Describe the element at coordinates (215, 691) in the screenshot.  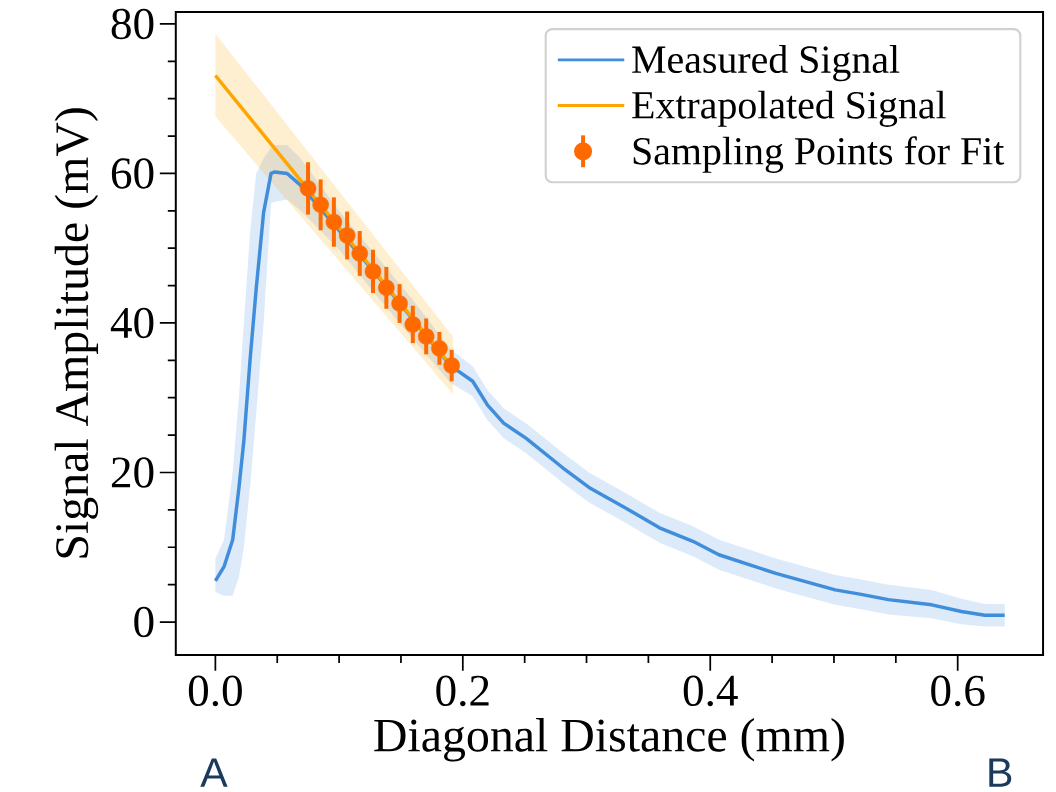
I see `x-tick-label: 0.0` at that location.